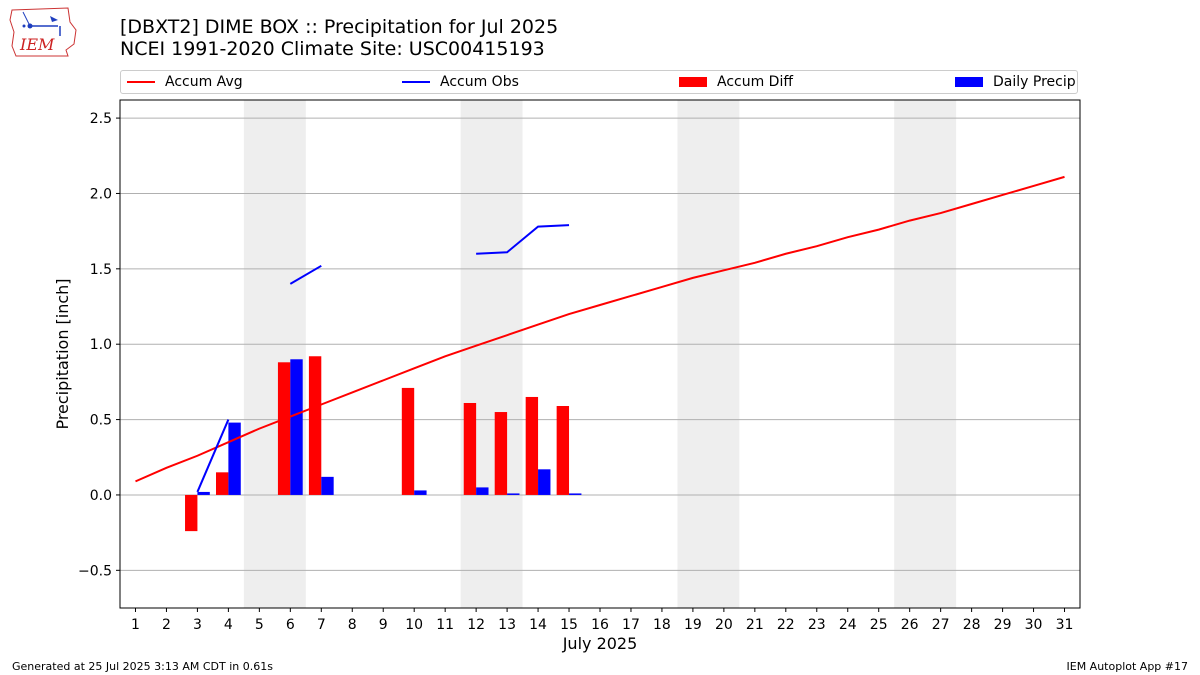 The width and height of the screenshot is (1200, 675). What do you see at coordinates (507, 625) in the screenshot?
I see `x-tick-label: 13` at bounding box center [507, 625].